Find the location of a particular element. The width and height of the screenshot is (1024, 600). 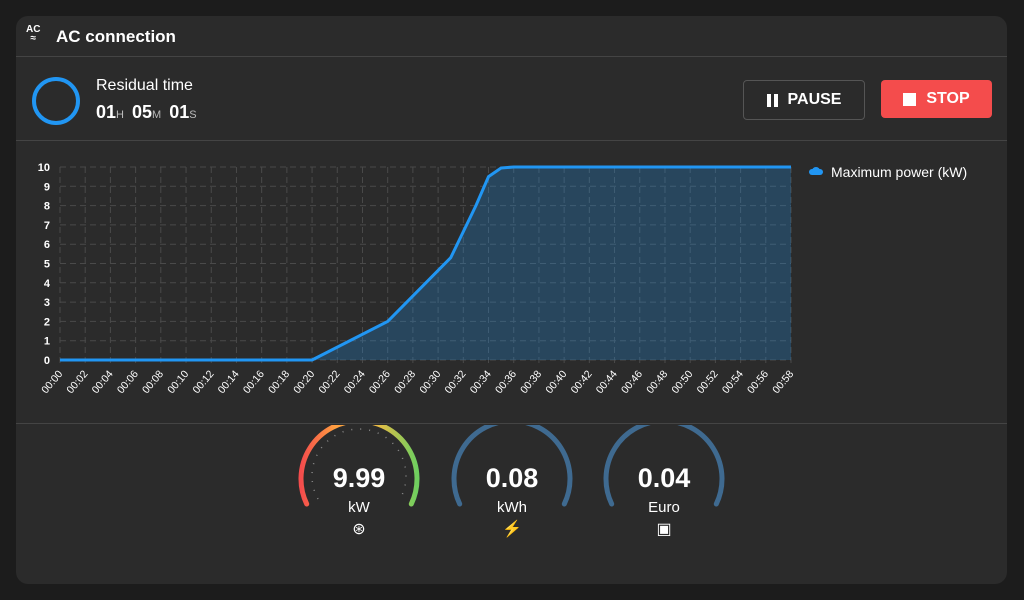

ac-icon: AC ≈ is located at coordinates (33, 34).